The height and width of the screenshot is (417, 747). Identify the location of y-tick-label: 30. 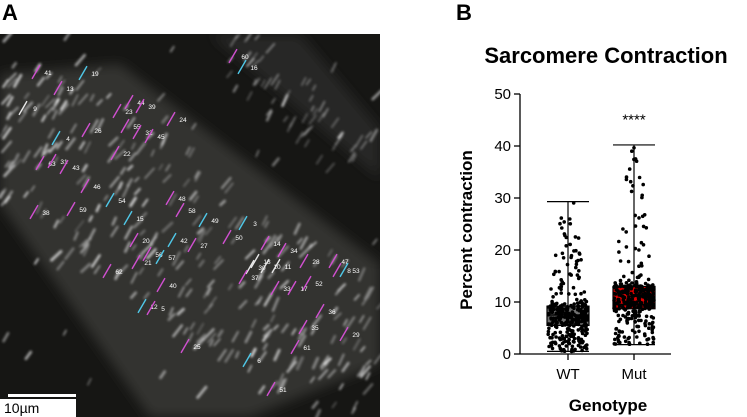
(502, 198).